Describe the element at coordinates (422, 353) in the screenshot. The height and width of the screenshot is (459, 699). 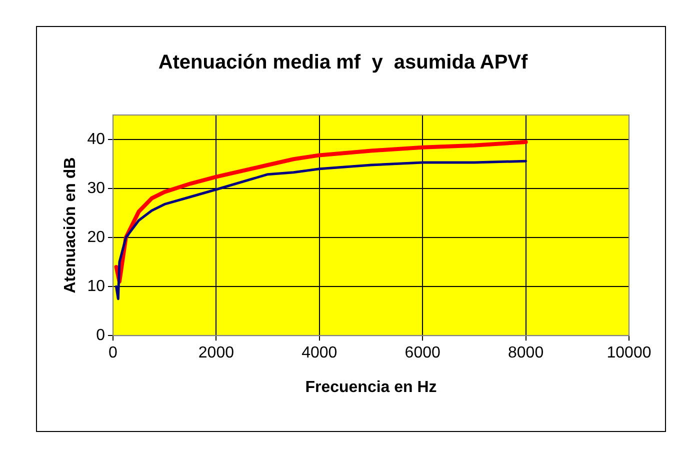
I see `x-tick-label: 6000` at that location.